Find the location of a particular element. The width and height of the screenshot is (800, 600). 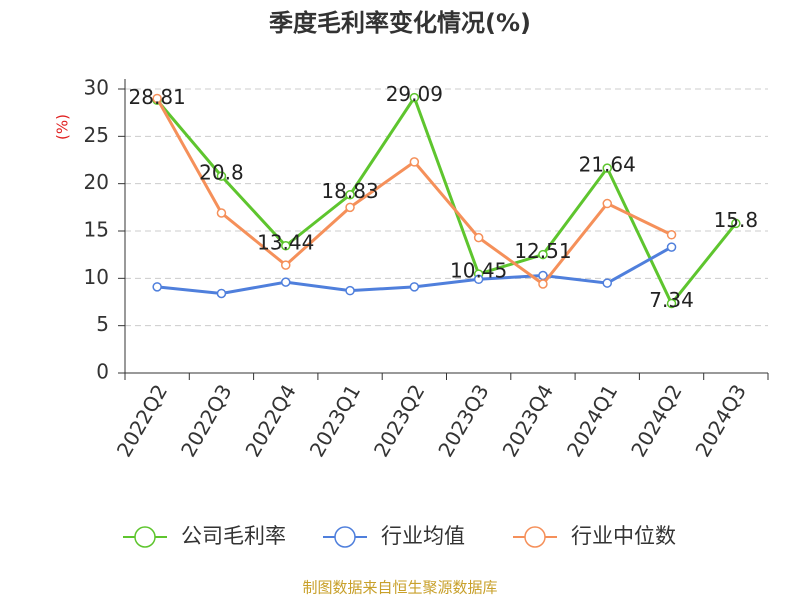

y-tick-label: 0 is located at coordinates (102, 372).